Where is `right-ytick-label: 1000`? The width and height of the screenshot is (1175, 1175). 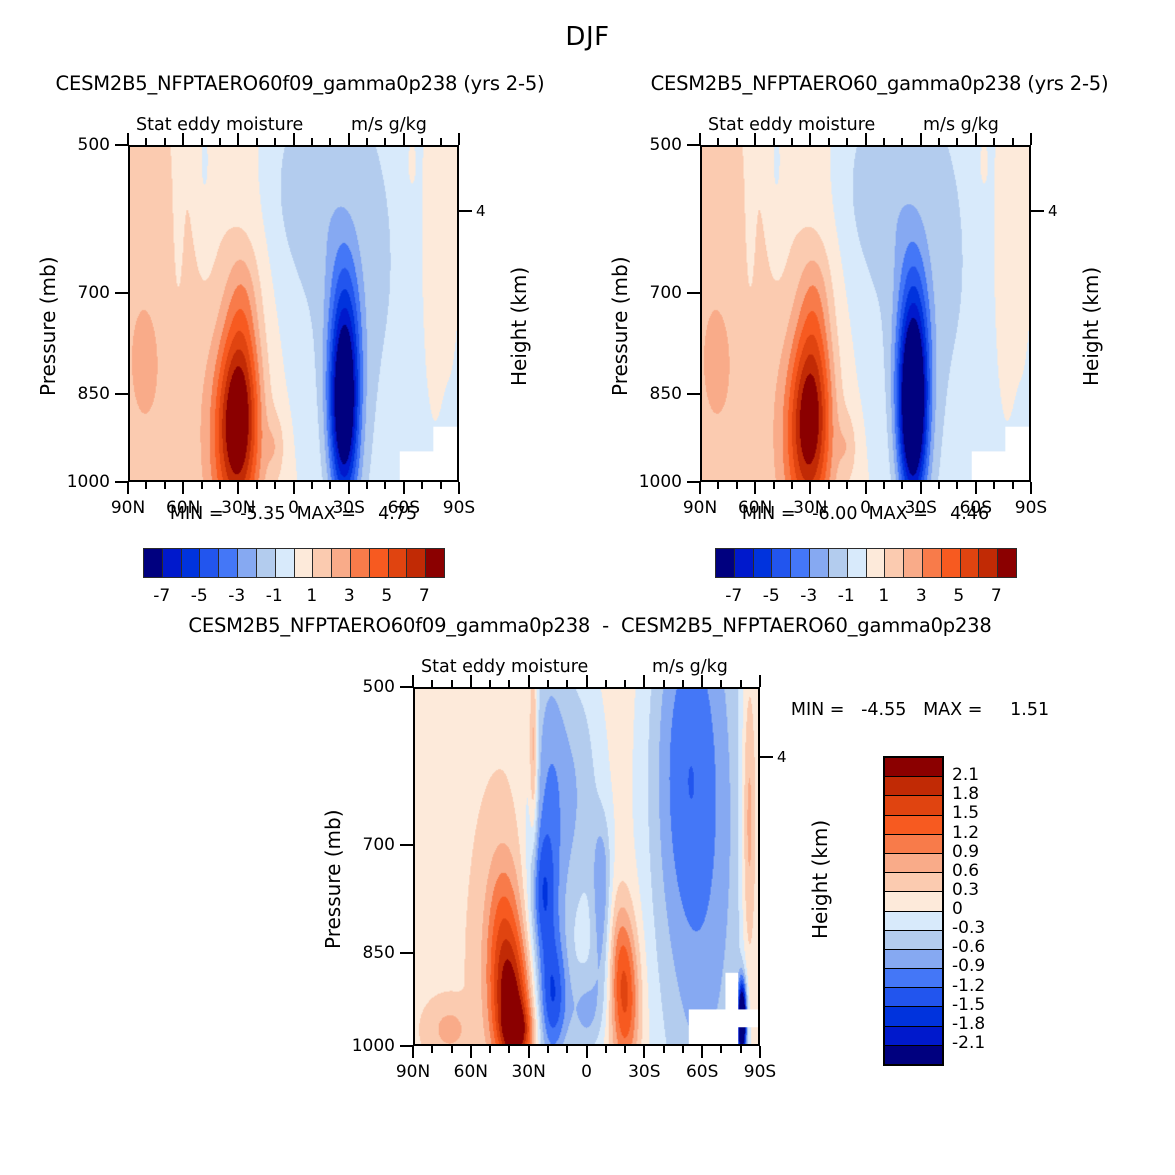 right-ytick-label: 1000 is located at coordinates (660, 482).